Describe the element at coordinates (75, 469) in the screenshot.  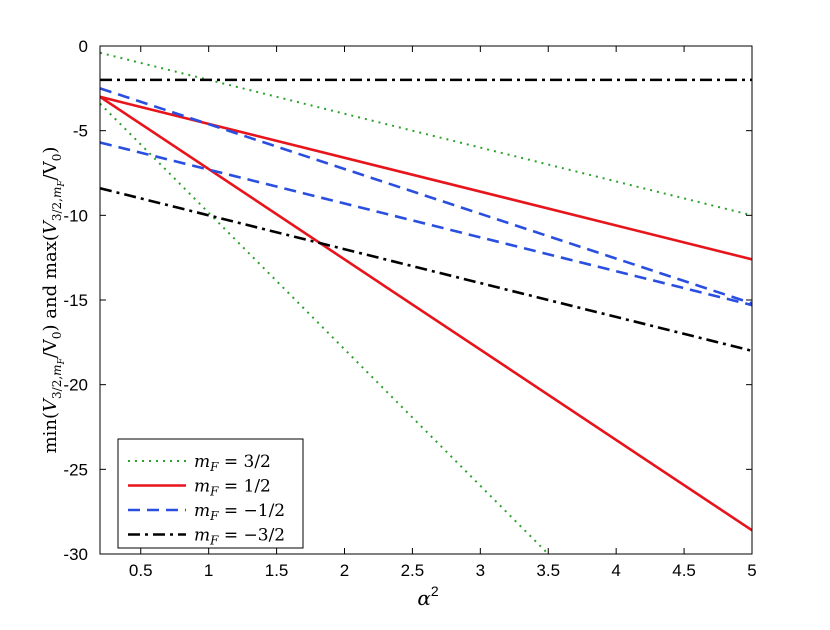
I see `y-tick-label-5: -25` at that location.